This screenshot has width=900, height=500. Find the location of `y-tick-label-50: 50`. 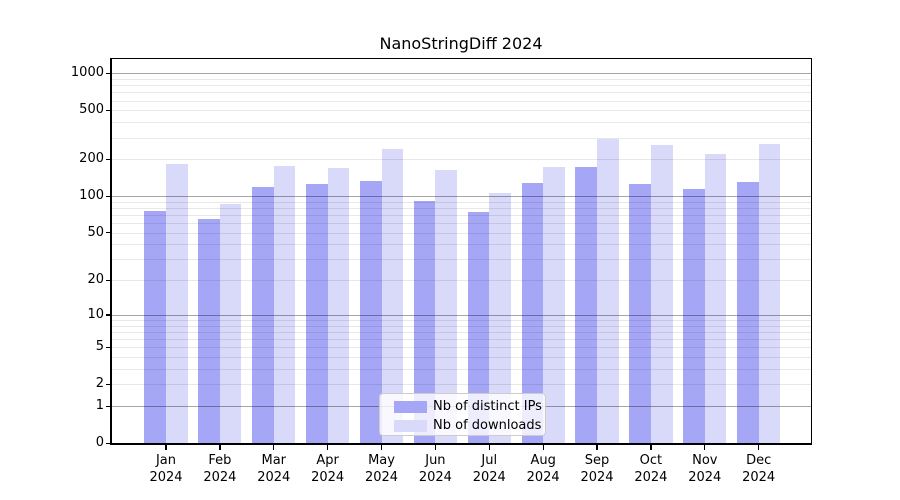

y-tick-label-50: 50 is located at coordinates (95, 232).